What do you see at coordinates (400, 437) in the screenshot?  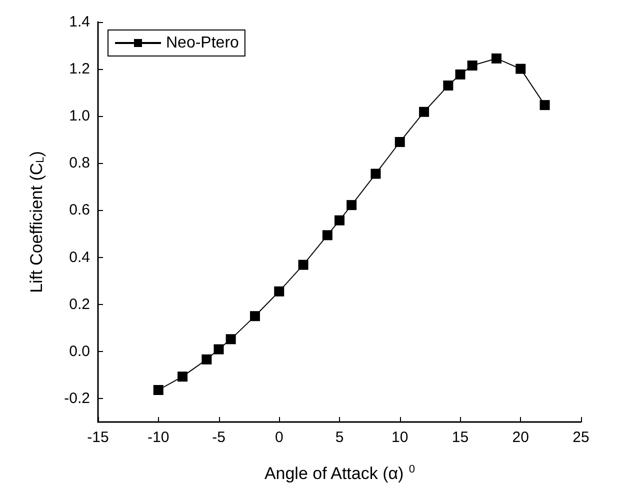 I see `x-tick-label: 10` at bounding box center [400, 437].